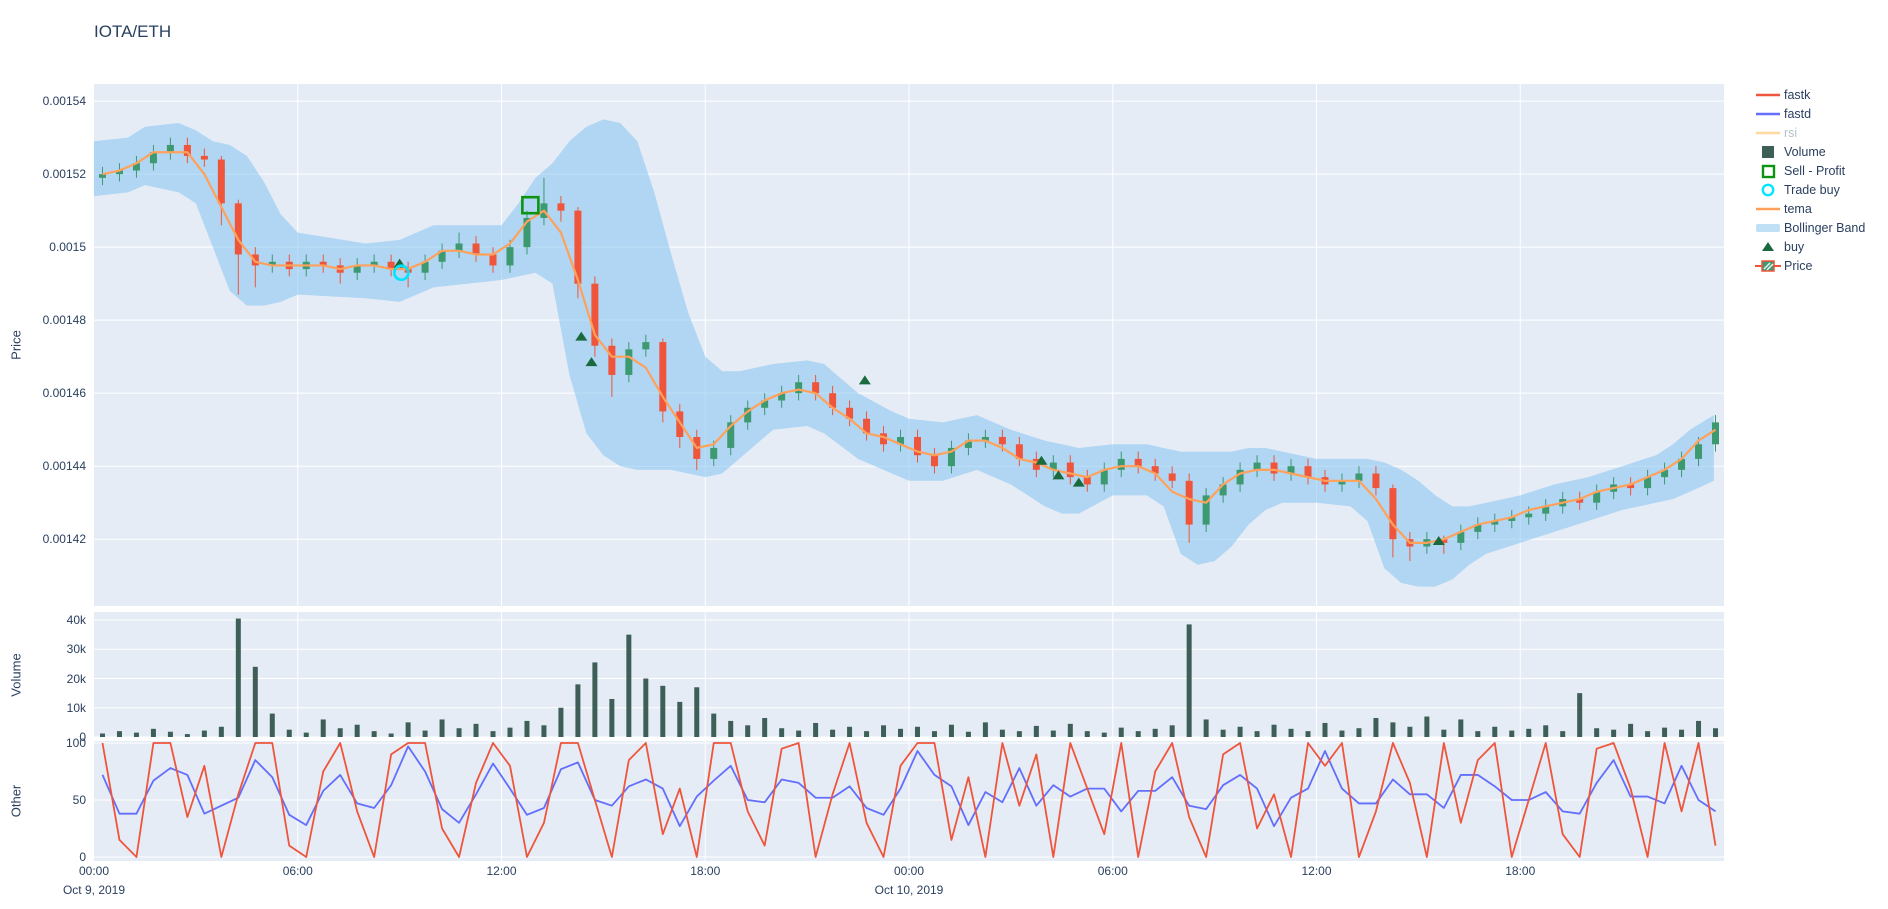 The image size is (1888, 909). What do you see at coordinates (16, 674) in the screenshot?
I see `y-axis-title-volume: Volume` at bounding box center [16, 674].